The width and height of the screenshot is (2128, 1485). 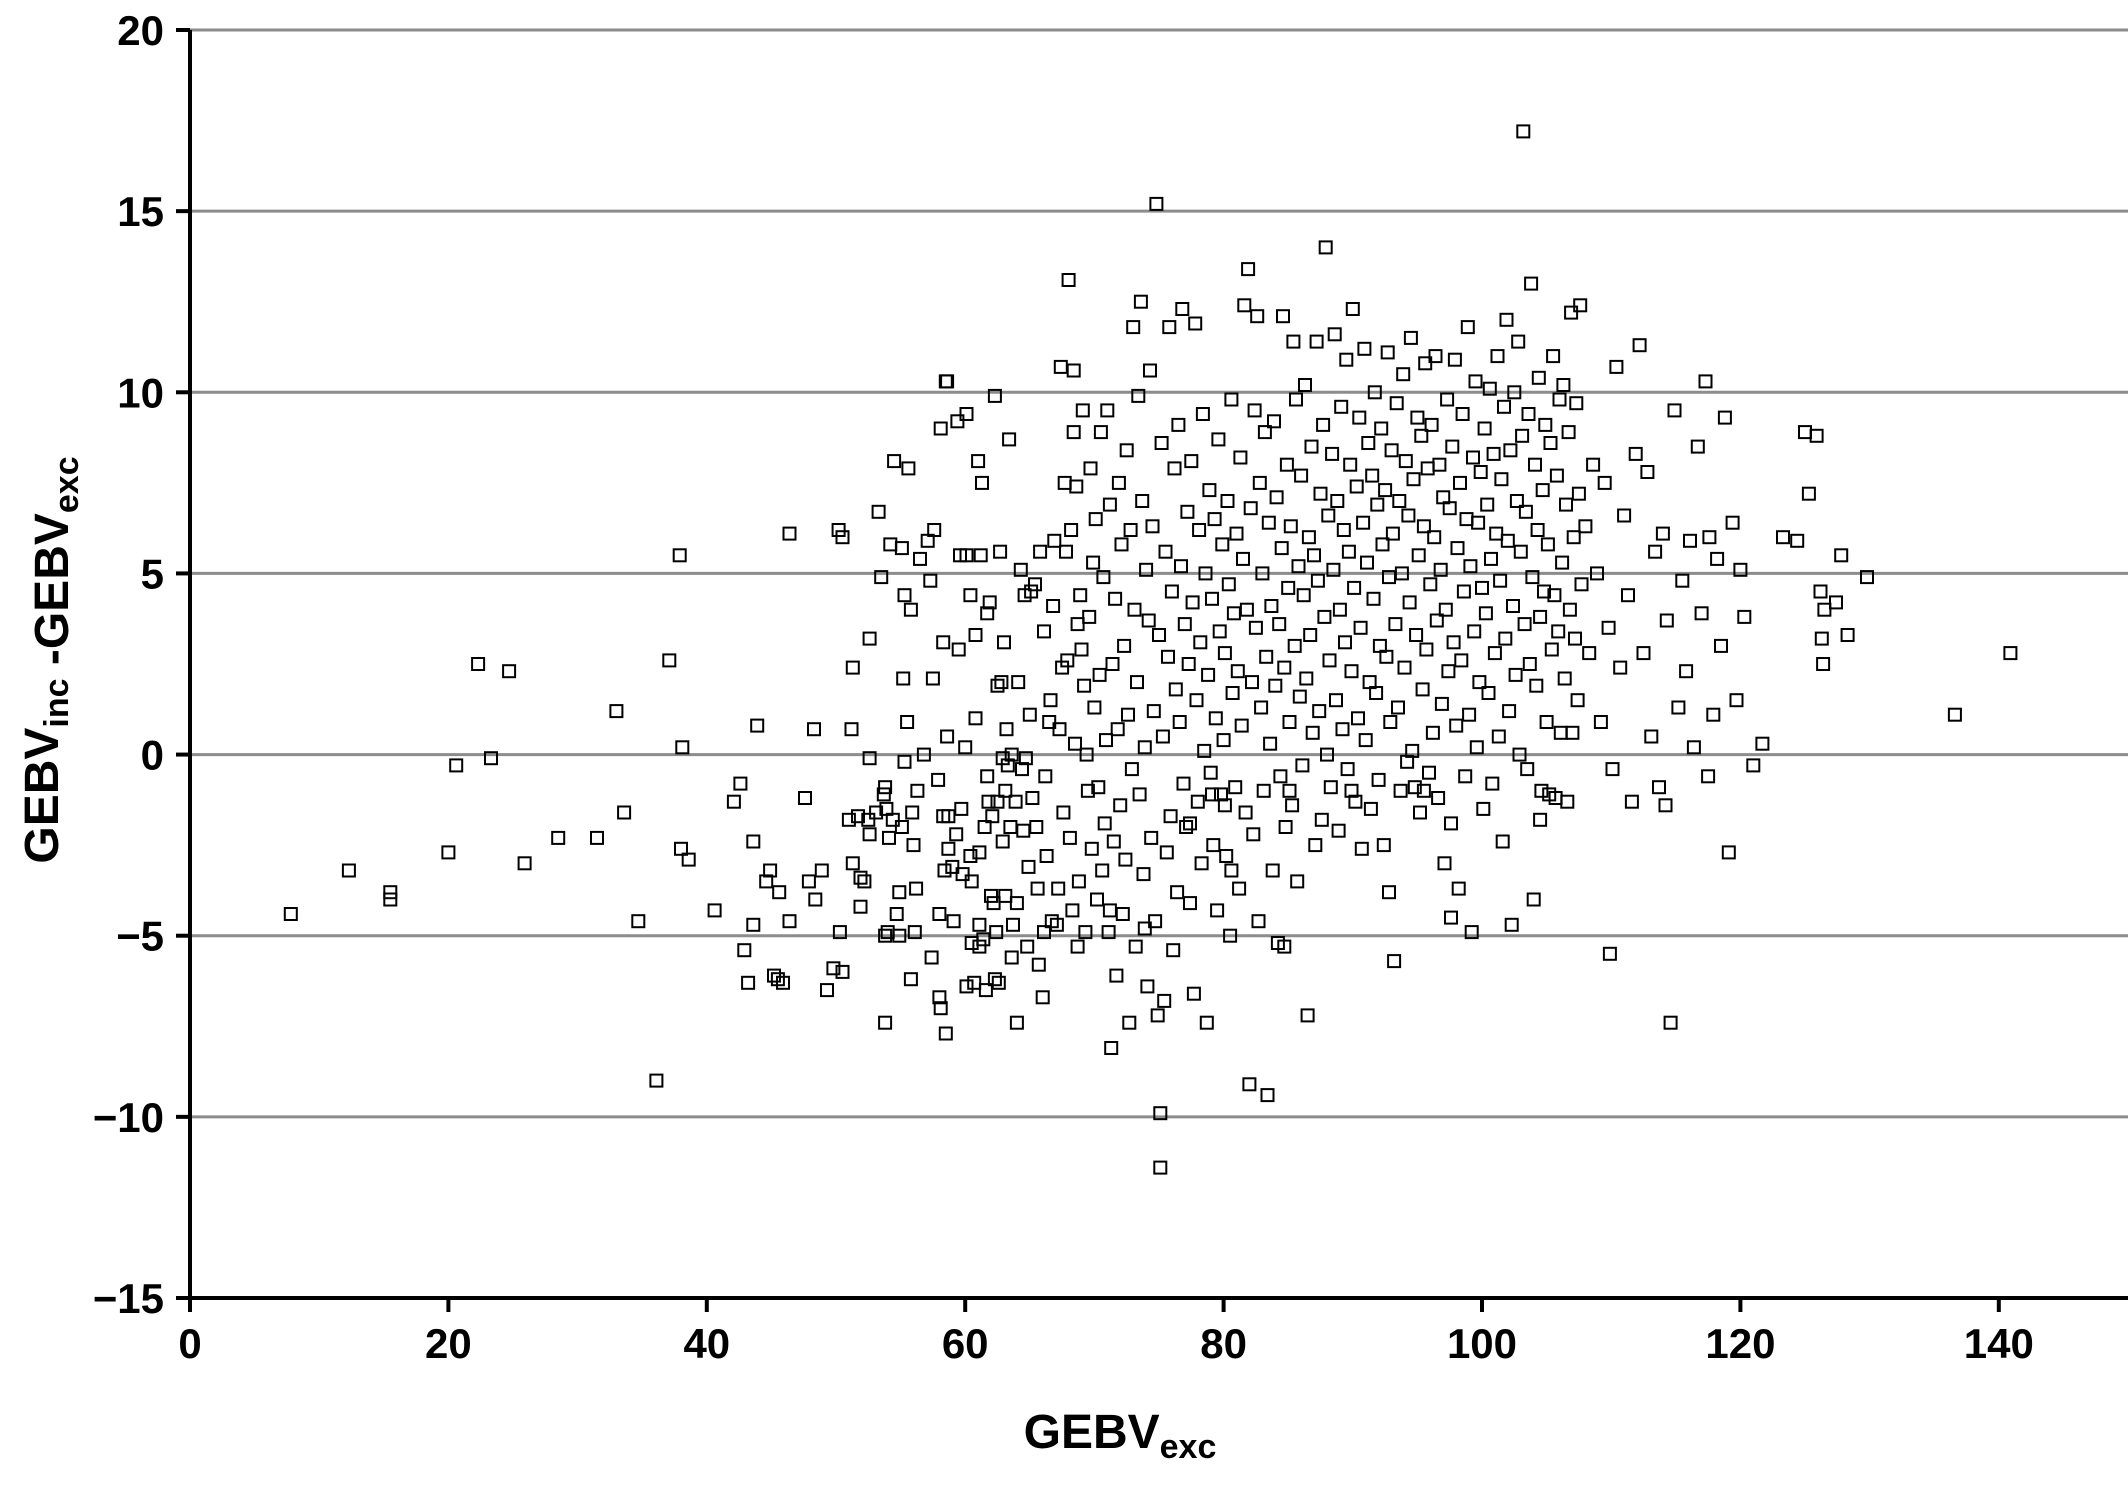 What do you see at coordinates (1482, 1343) in the screenshot?
I see `x-tick-label: 100` at bounding box center [1482, 1343].